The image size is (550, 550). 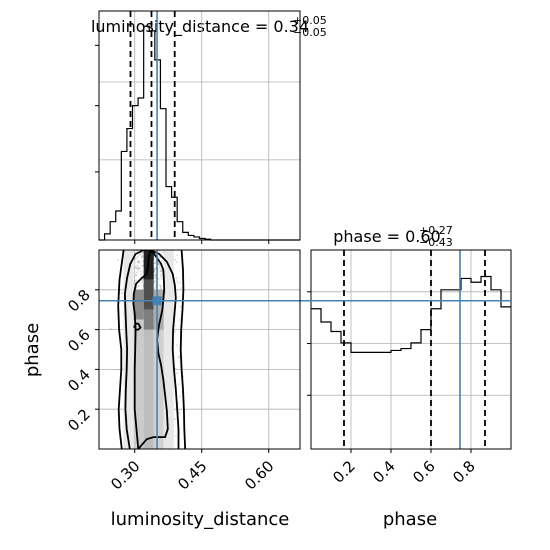 What do you see at coordinates (79, 341) in the screenshot?
I see `joint-density-ytick-label-2: 0.6` at bounding box center [79, 341].